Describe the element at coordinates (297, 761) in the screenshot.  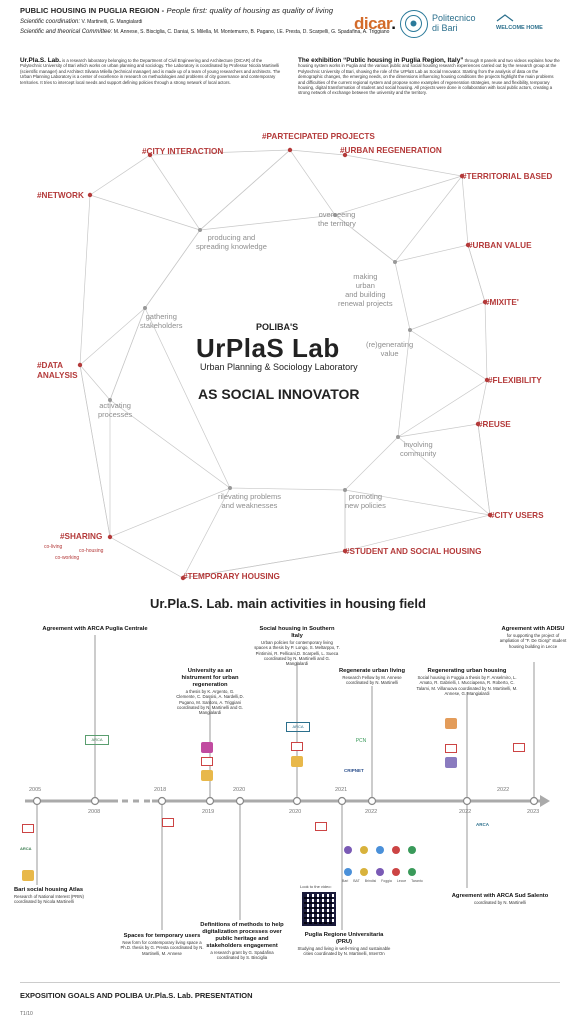
I see `coat-of-arms-icon-2020` at that location.